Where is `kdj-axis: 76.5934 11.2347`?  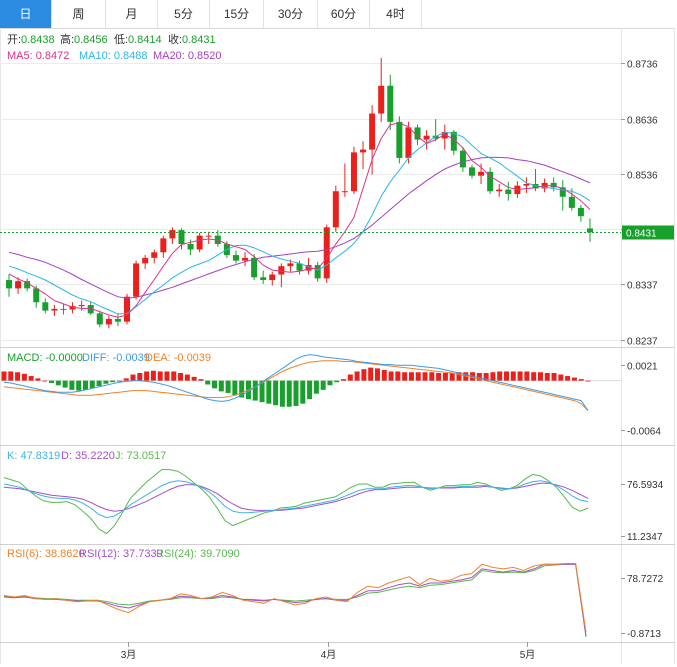 kdj-axis: 76.5934 11.2347 is located at coordinates (642, 511).